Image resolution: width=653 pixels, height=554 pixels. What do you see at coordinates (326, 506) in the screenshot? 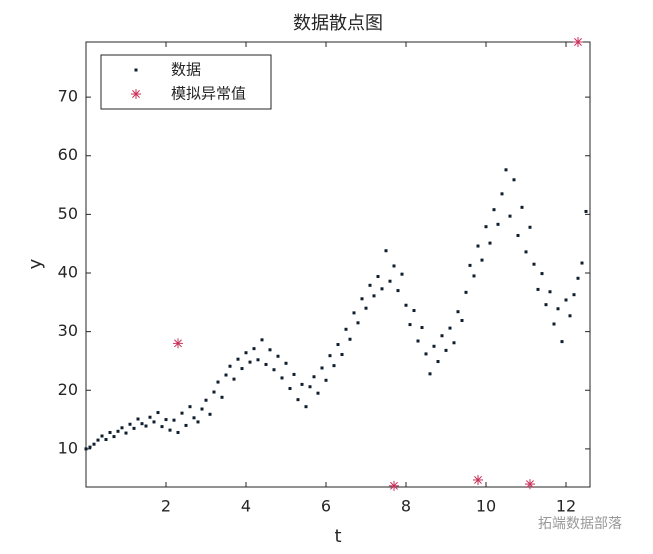
I see `x-tick-label: 6` at bounding box center [326, 506].